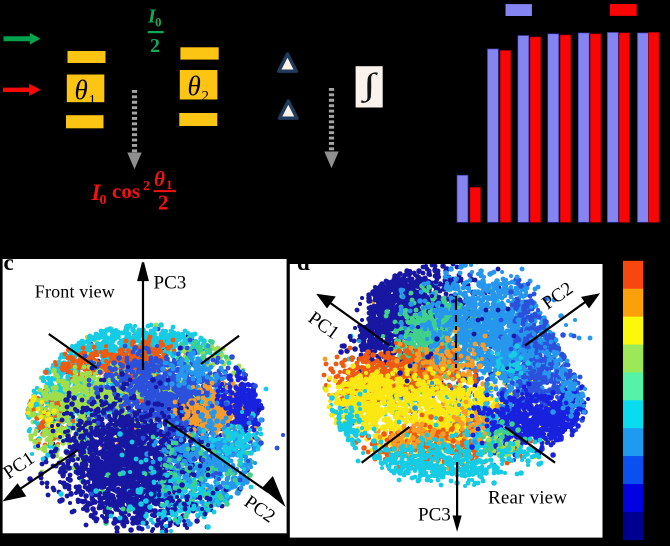 Image resolution: width=670 pixels, height=546 pixels. I want to click on svg-text: cos, so click(126, 191).